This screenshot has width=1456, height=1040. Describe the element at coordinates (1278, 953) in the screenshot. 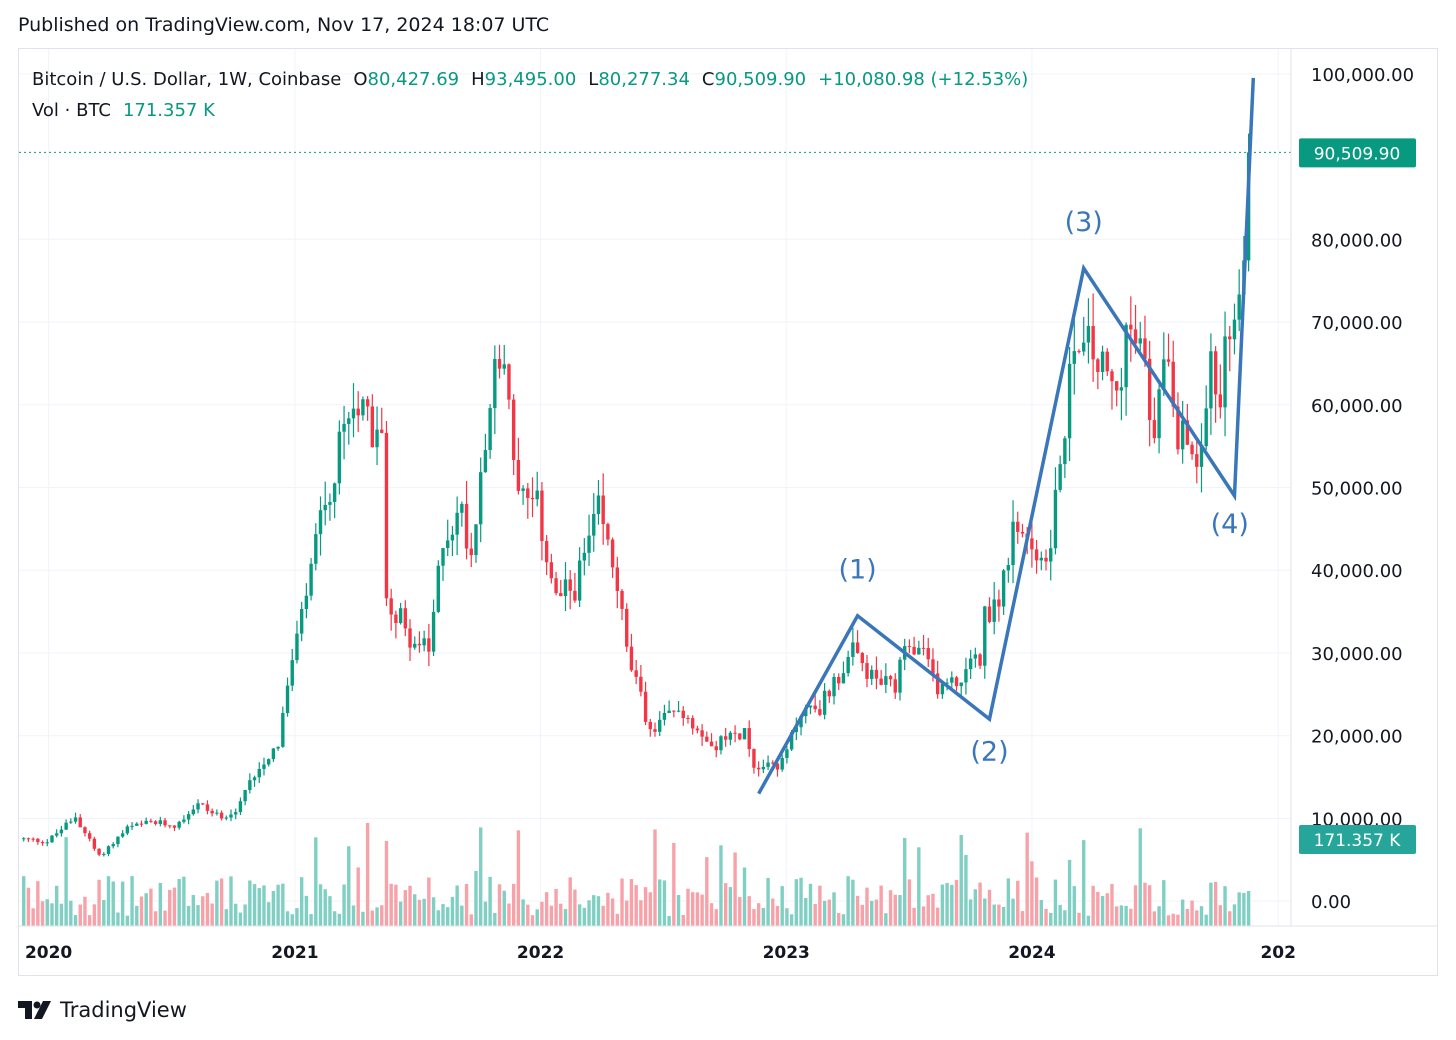

I see `x-tick-label: 202` at that location.